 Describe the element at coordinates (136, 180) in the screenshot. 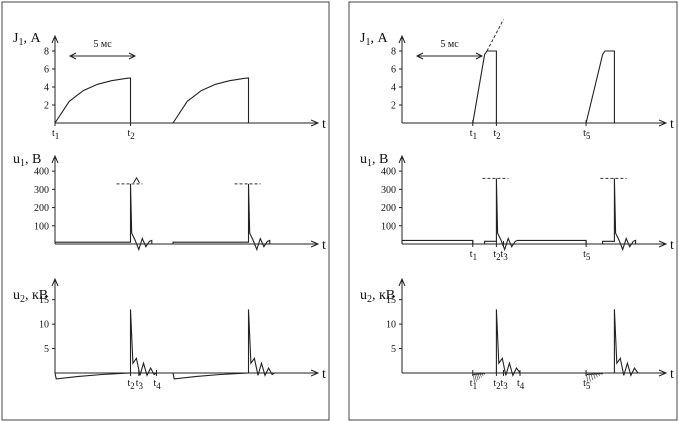

I see `peak-caret` at that location.